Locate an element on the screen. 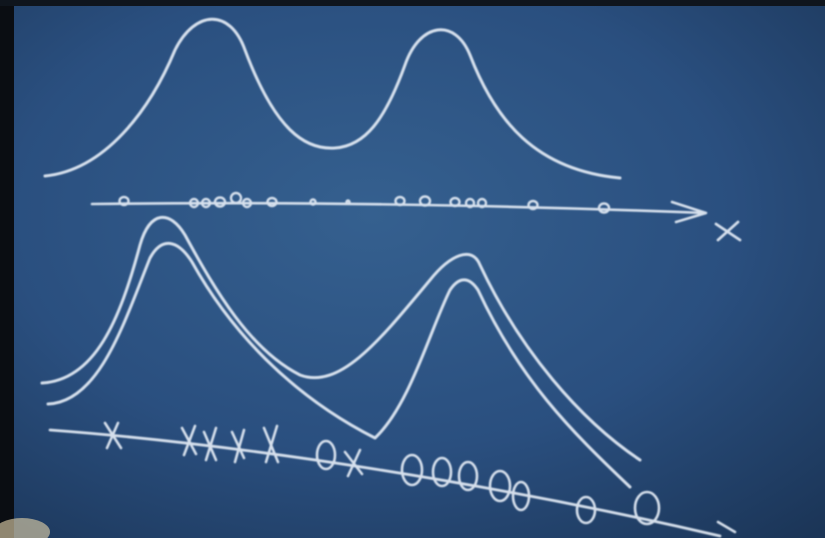 The image size is (825, 538). top-axis-line is located at coordinates (398, 208).